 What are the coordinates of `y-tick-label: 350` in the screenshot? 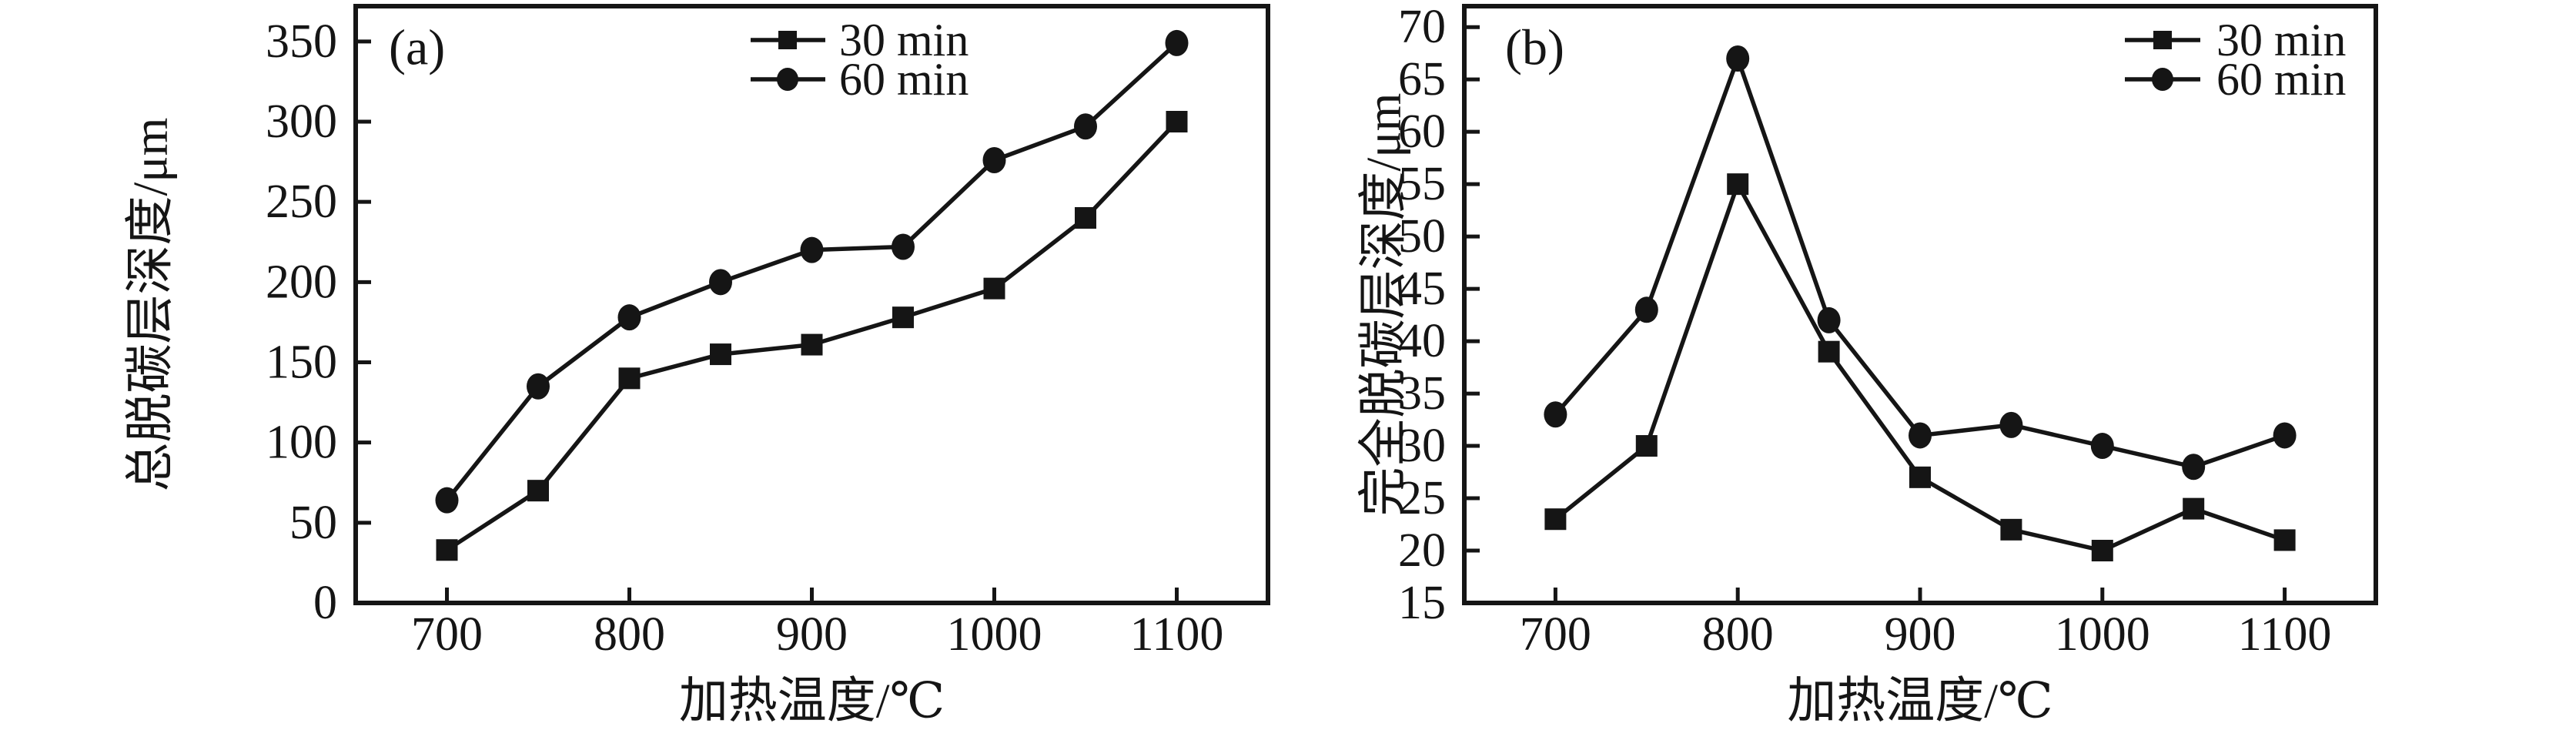 It's located at (302, 41).